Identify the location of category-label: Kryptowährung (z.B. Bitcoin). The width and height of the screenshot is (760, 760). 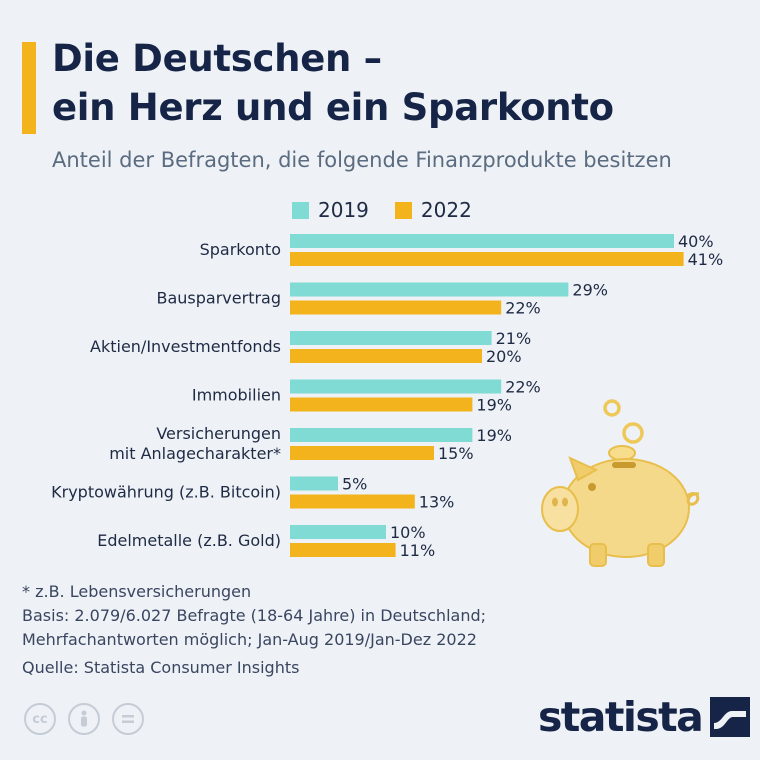
(166, 492).